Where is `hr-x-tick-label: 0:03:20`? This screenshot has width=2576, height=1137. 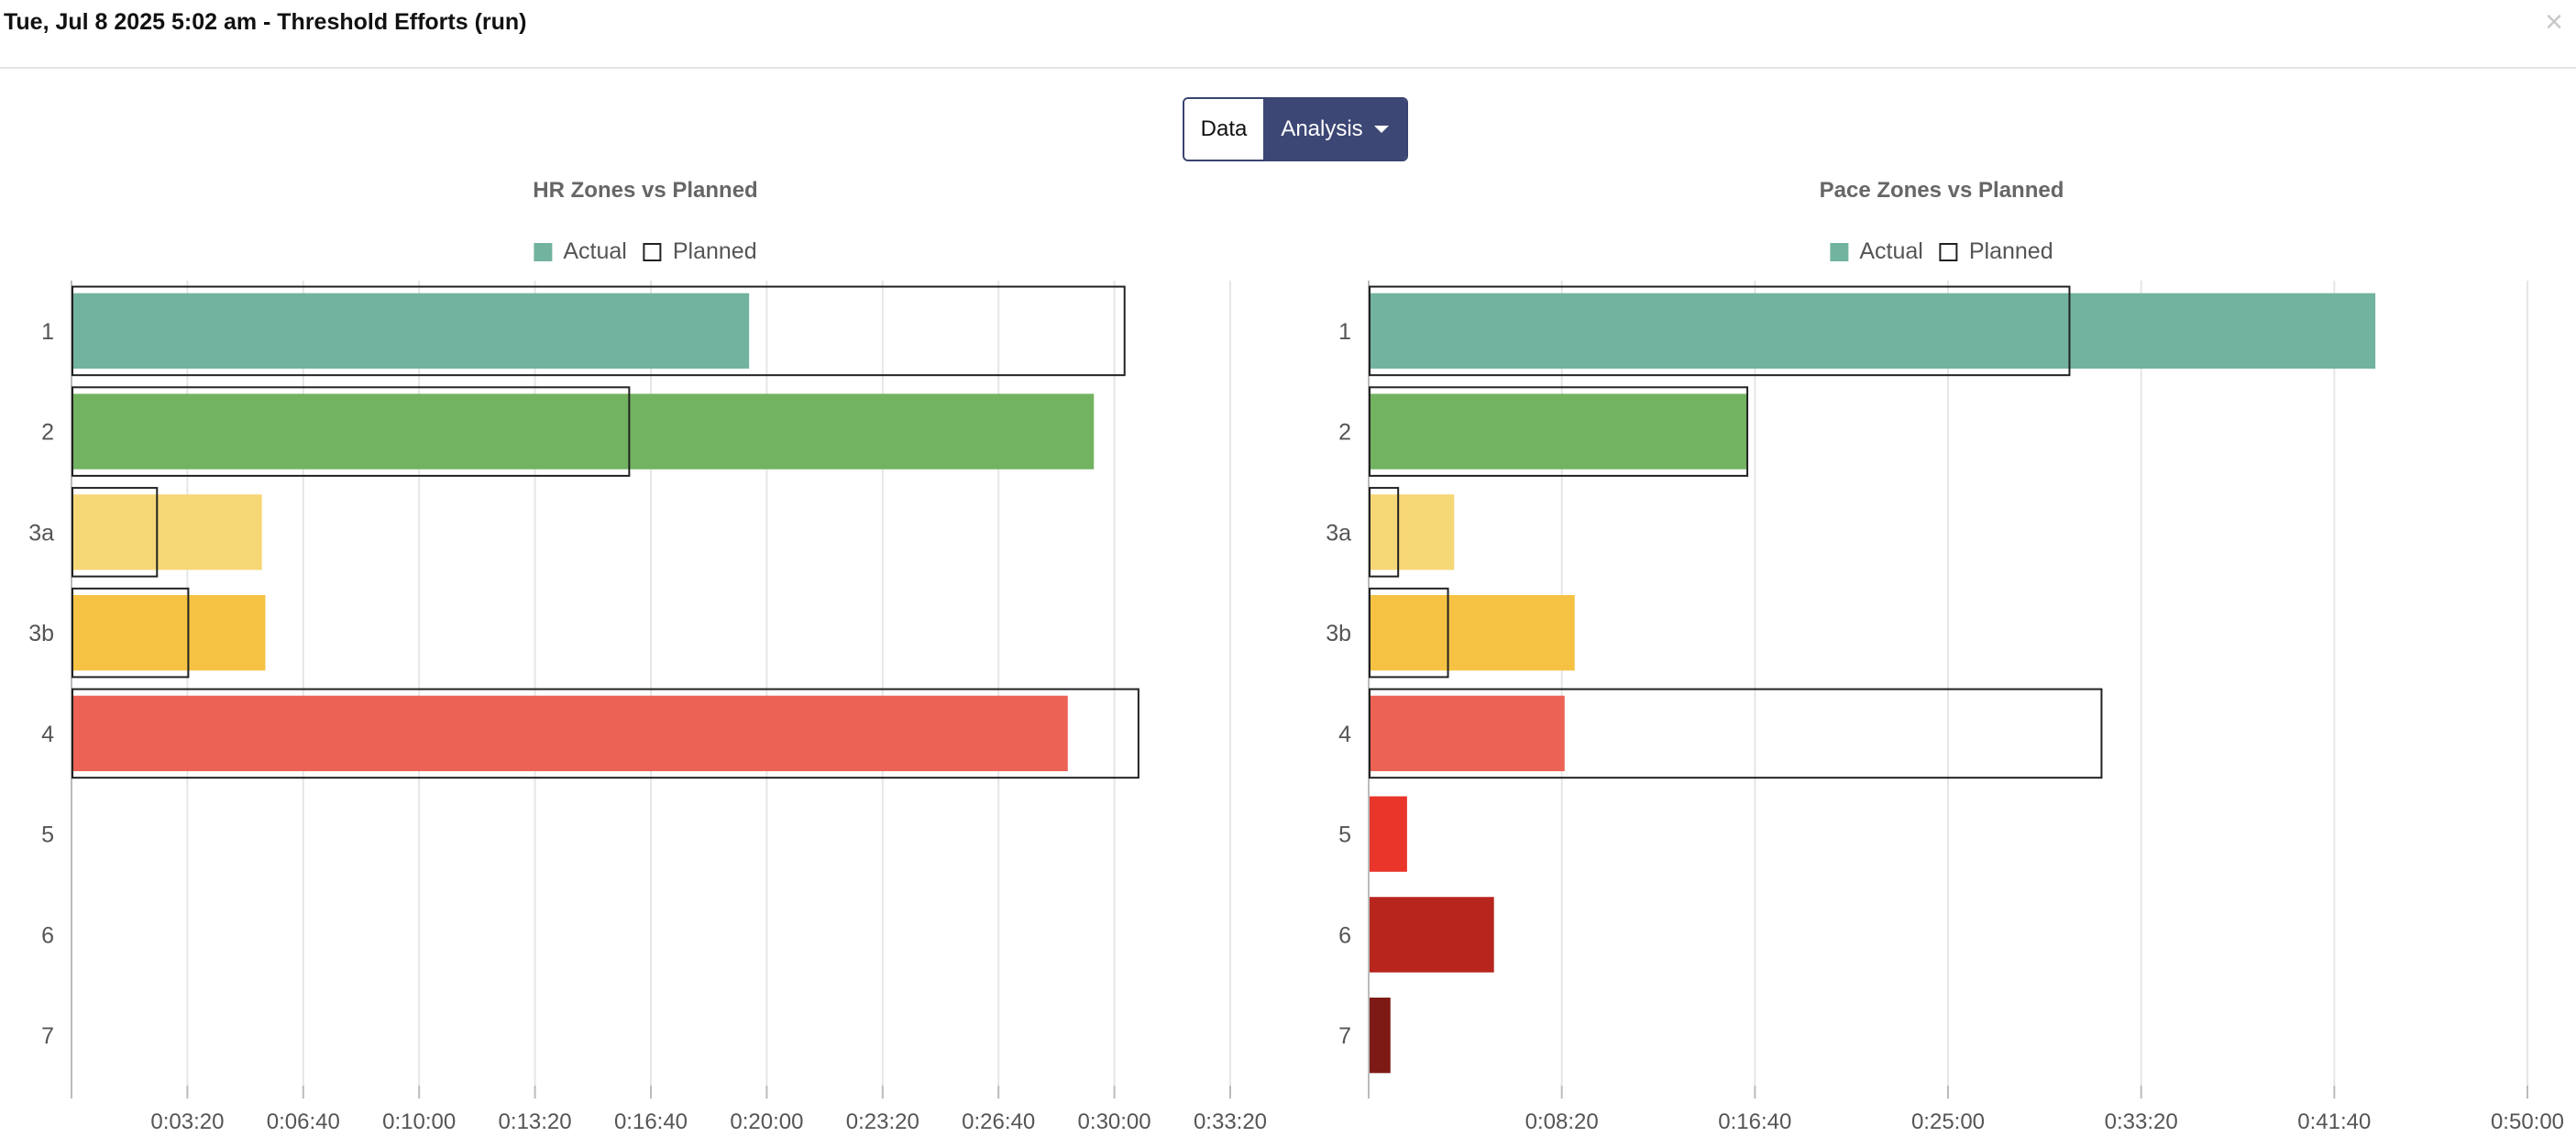 hr-x-tick-label: 0:03:20 is located at coordinates (187, 1122).